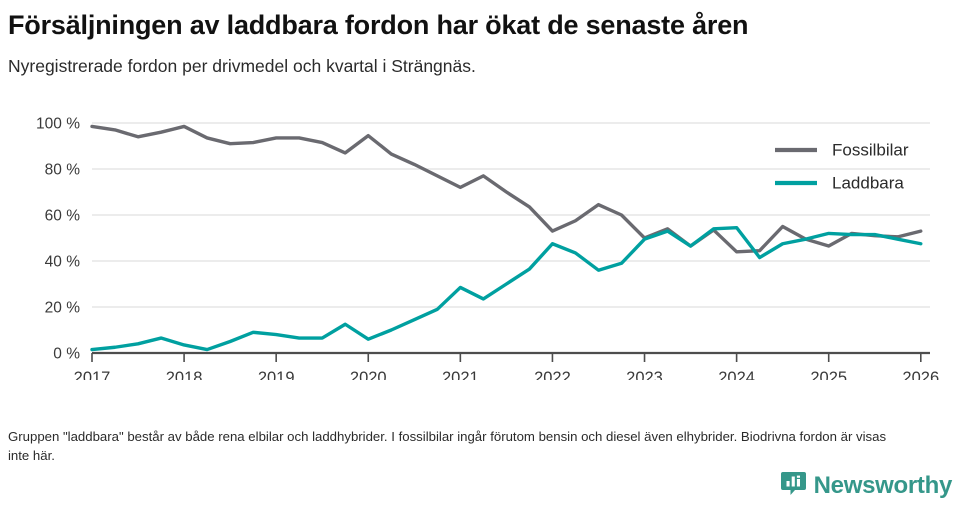 The height and width of the screenshot is (505, 960). I want to click on x-tick-label: 2022, so click(552, 374).